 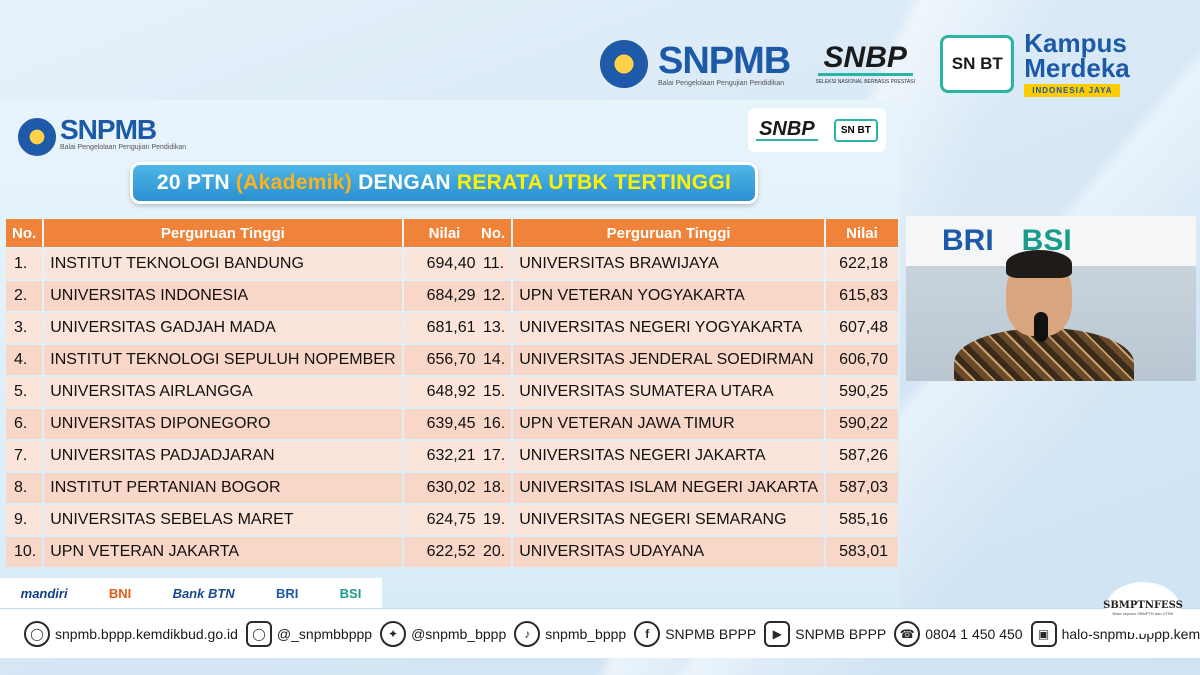 I want to click on header-name: Perguruan Tinggi, so click(x=223, y=233).